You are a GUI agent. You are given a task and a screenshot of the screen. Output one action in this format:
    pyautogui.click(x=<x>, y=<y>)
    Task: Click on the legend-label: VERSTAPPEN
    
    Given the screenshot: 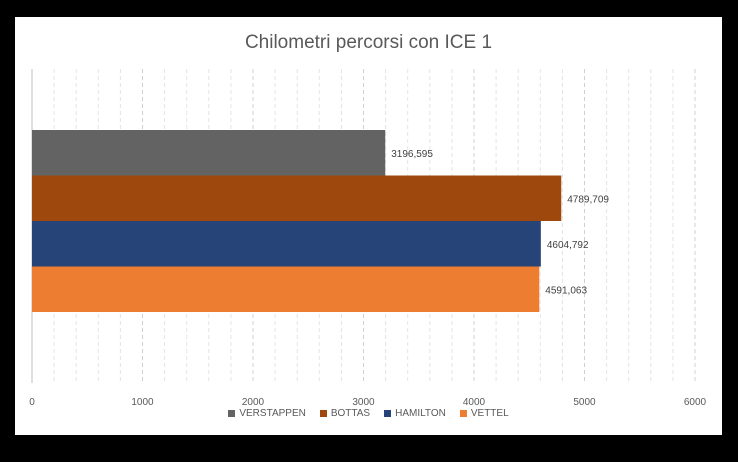 What is the action you would take?
    pyautogui.click(x=272, y=413)
    